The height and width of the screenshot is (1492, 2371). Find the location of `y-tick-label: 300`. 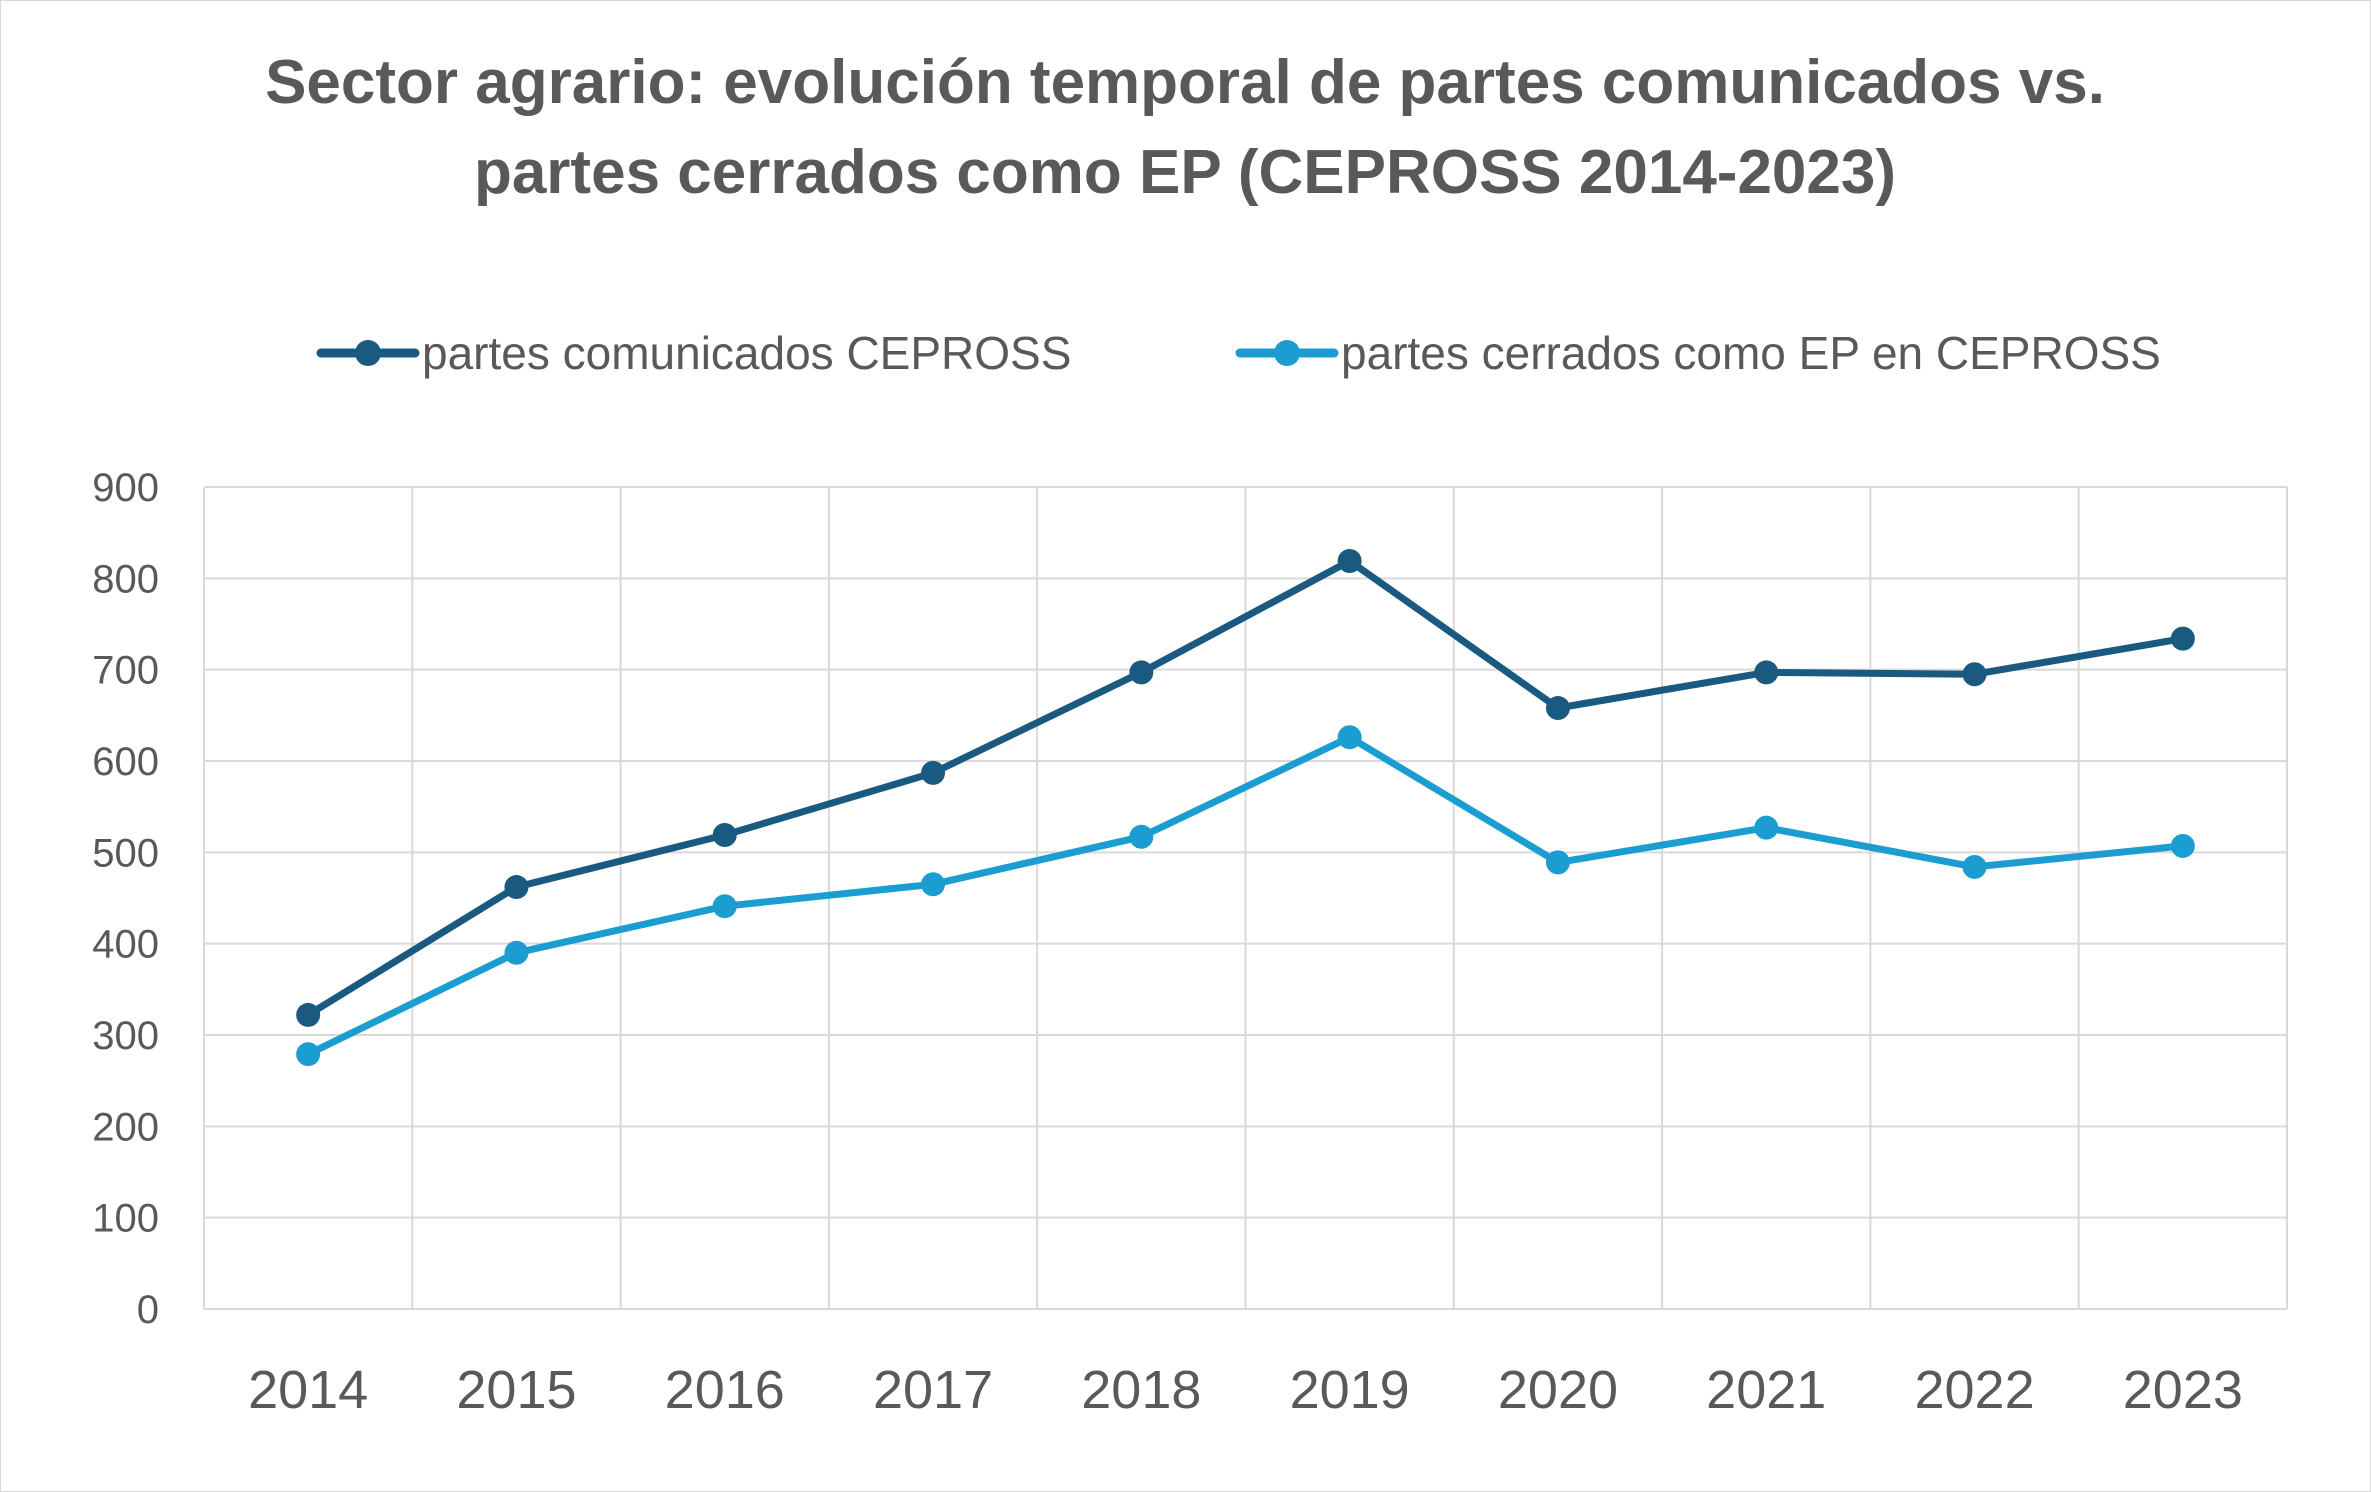

y-tick-label: 300 is located at coordinates (125, 1036).